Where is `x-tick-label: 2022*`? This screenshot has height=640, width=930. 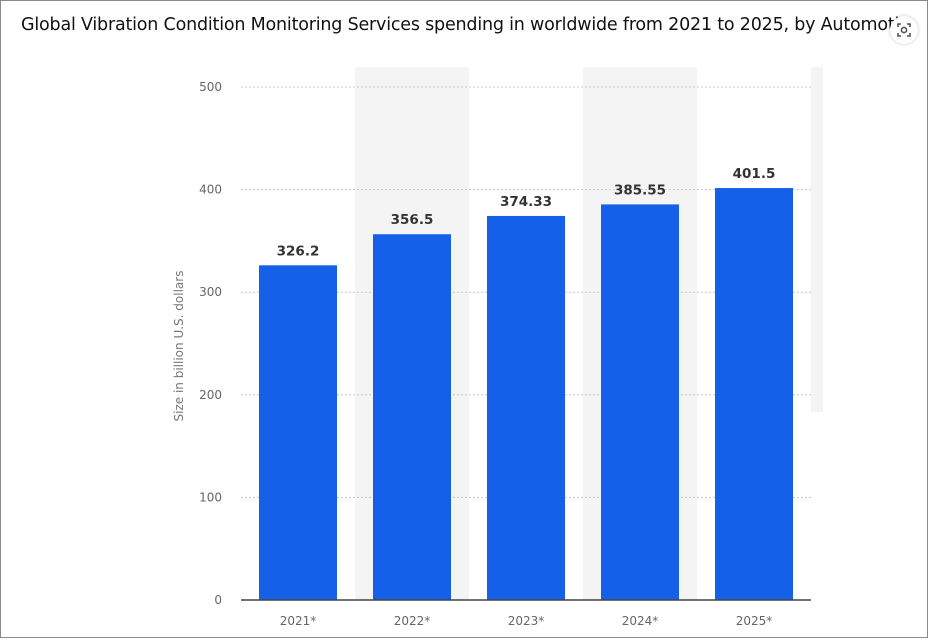 x-tick-label: 2022* is located at coordinates (412, 621).